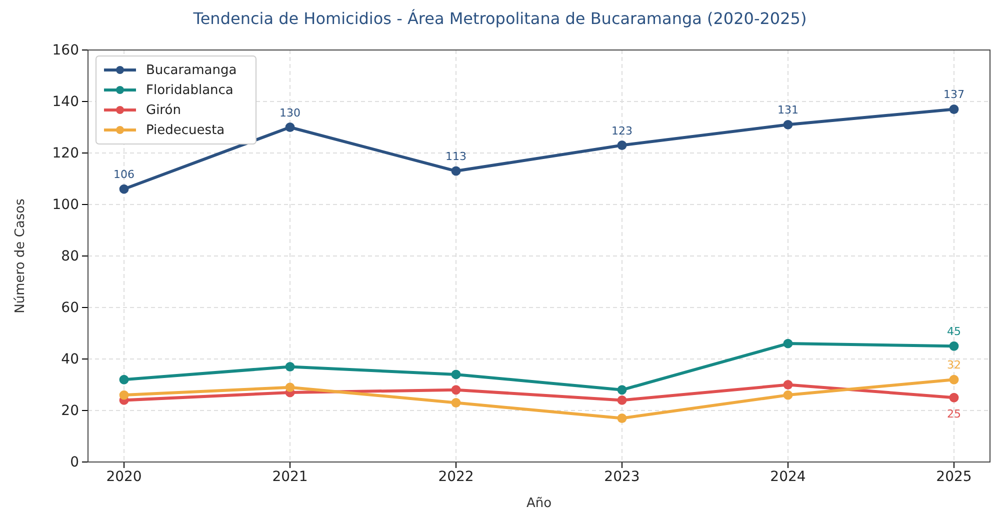  Describe the element at coordinates (290, 113) in the screenshot. I see `data-label: 130` at that location.